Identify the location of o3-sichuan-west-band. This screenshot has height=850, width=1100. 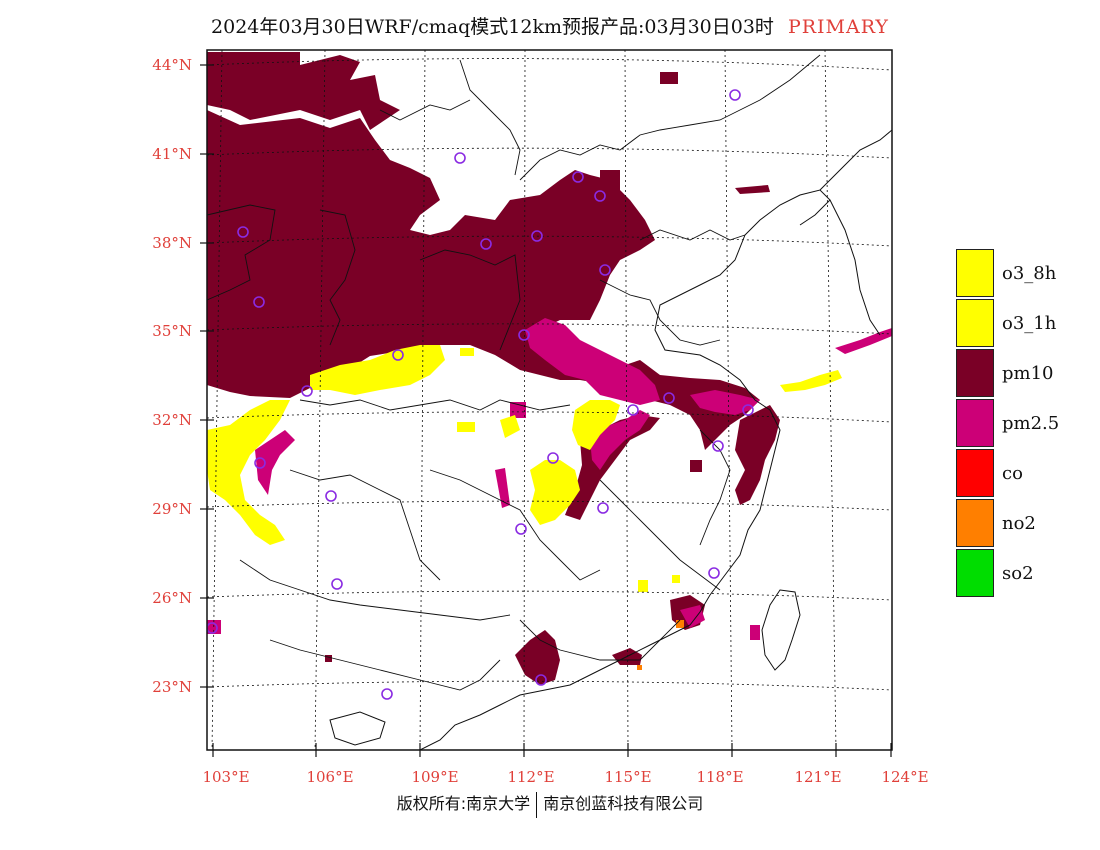
(248, 472).